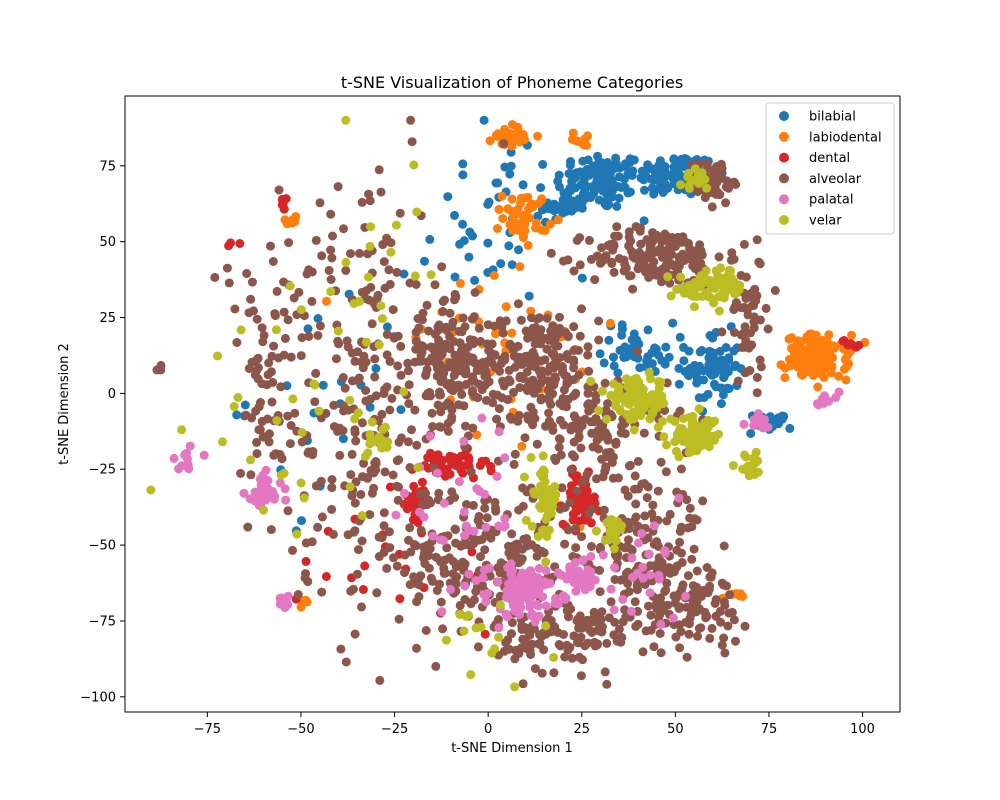 Image resolution: width=1000 pixels, height=800 pixels. Describe the element at coordinates (534, 724) in the screenshot. I see `x-axis: −75 −50 −25 0 25 50 75 100` at that location.